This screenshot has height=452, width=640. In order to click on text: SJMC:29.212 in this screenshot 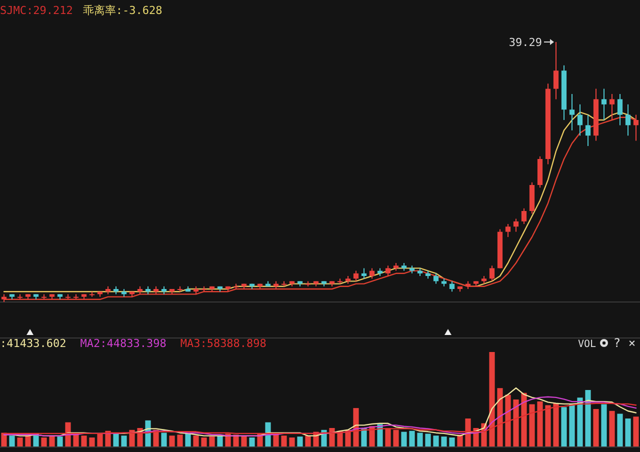, I will do `click(36, 10)`.